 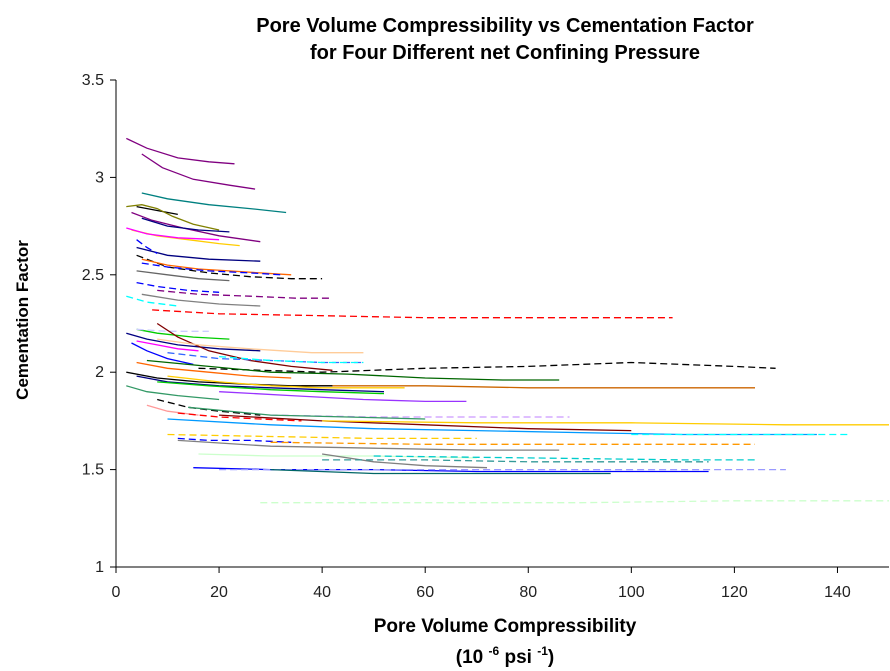 What do you see at coordinates (425, 592) in the screenshot?
I see `x-tick-label: 60` at bounding box center [425, 592].